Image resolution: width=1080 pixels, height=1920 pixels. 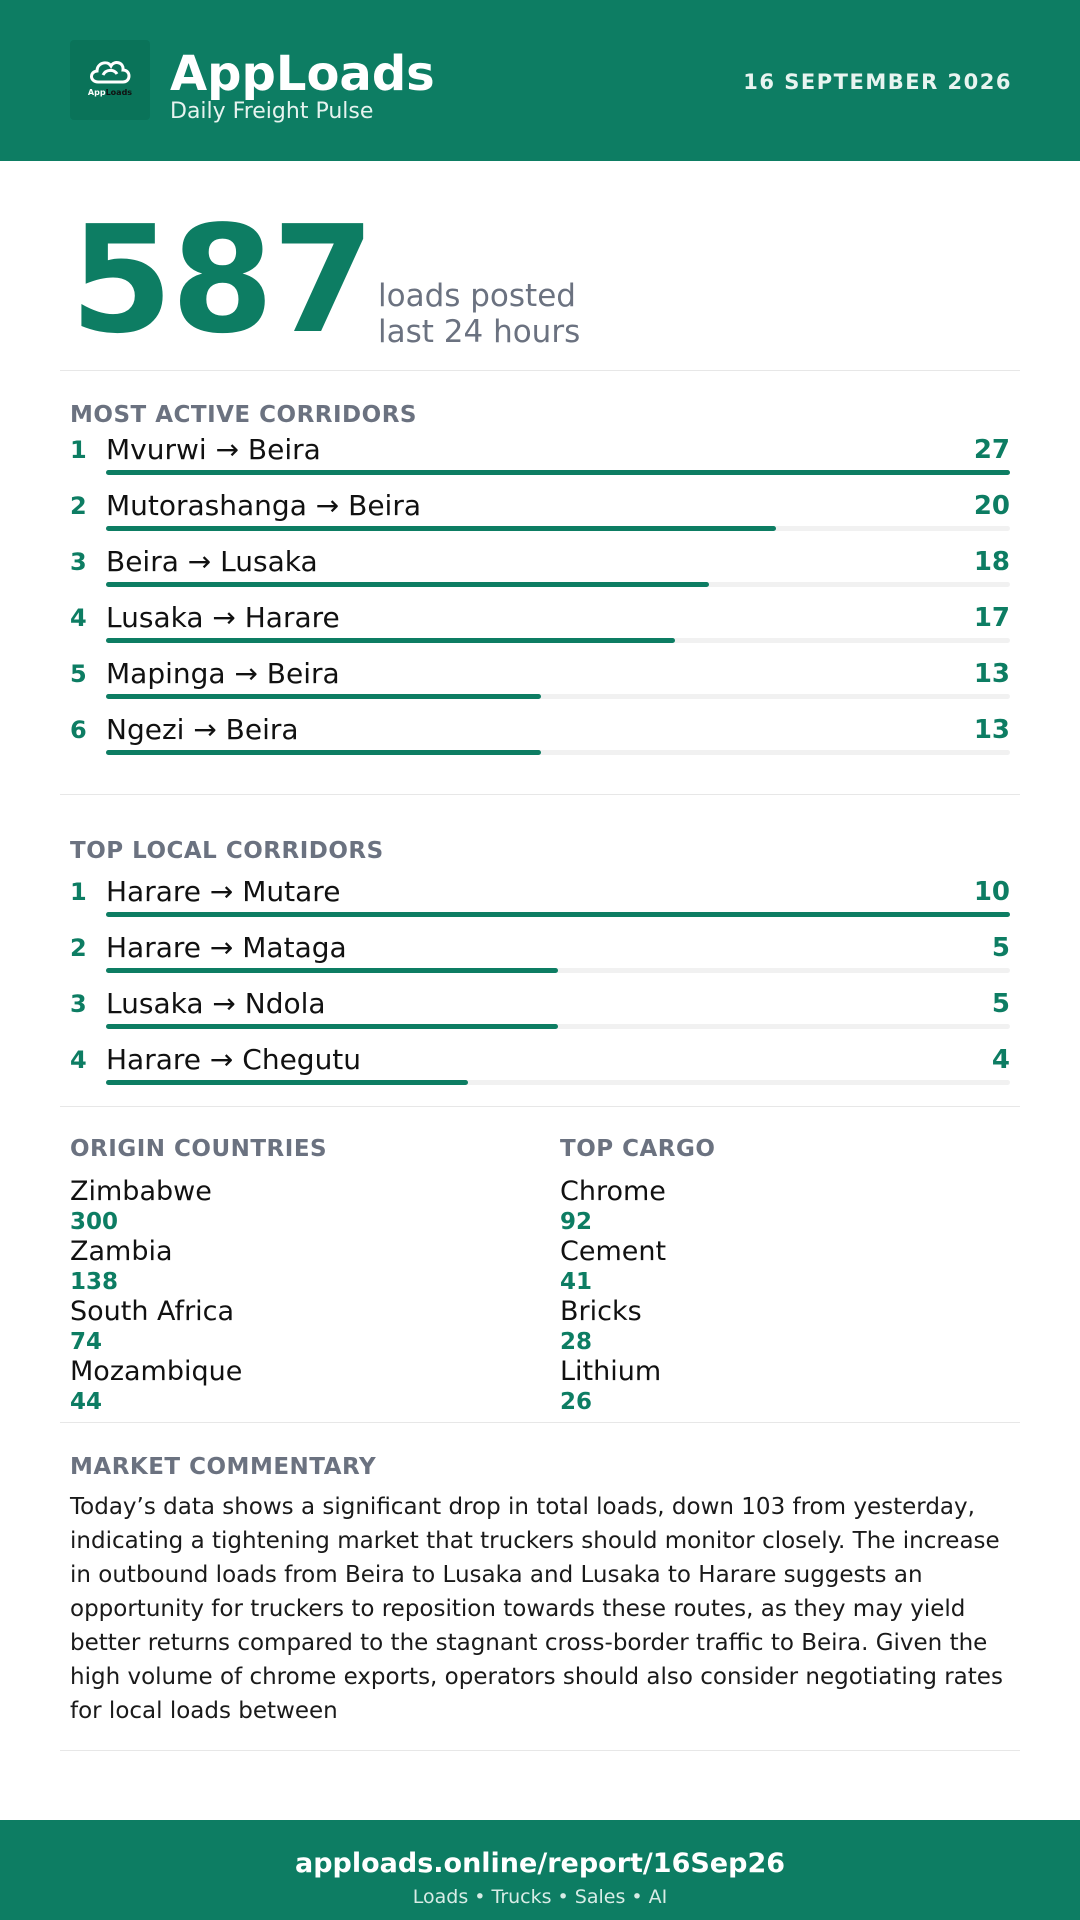 What do you see at coordinates (576, 1402) in the screenshot?
I see `stat-value: 26` at bounding box center [576, 1402].